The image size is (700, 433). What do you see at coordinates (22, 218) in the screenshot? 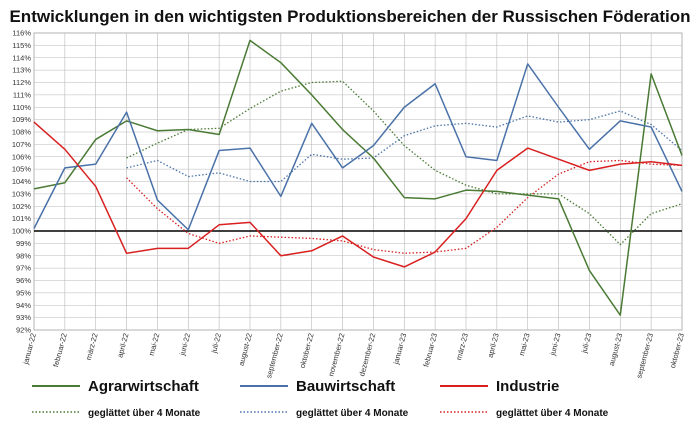
I see `y-tick-label: 101%` at bounding box center [22, 218].